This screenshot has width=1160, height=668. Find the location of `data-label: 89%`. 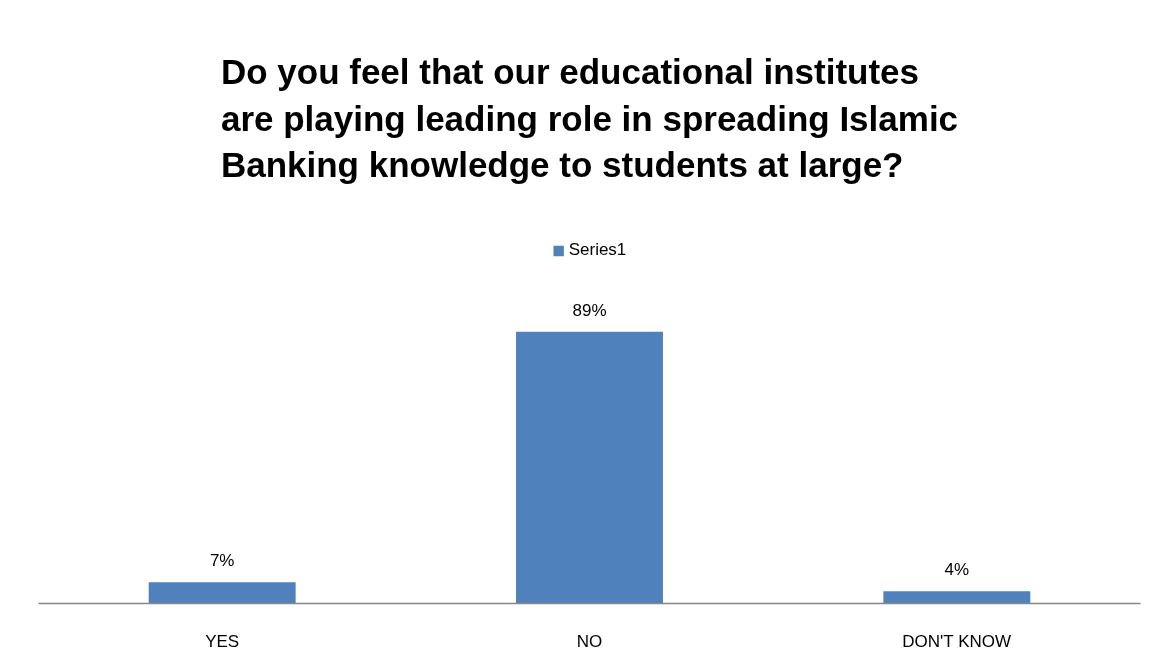

data-label: 89% is located at coordinates (589, 310).